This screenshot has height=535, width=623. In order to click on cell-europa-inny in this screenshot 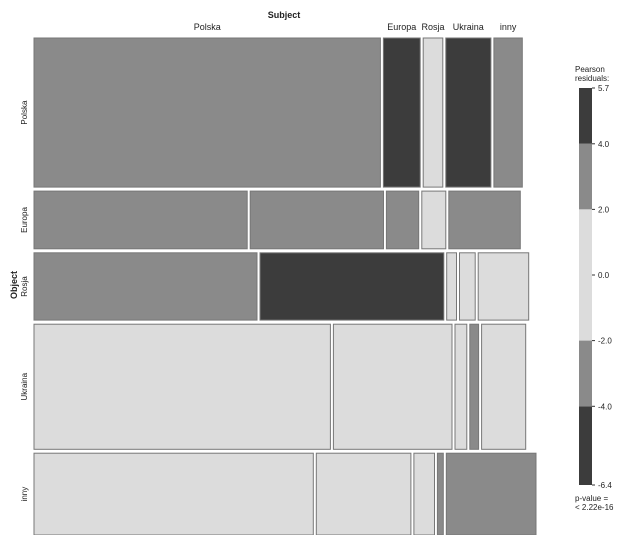, I will do `click(484, 220)`.